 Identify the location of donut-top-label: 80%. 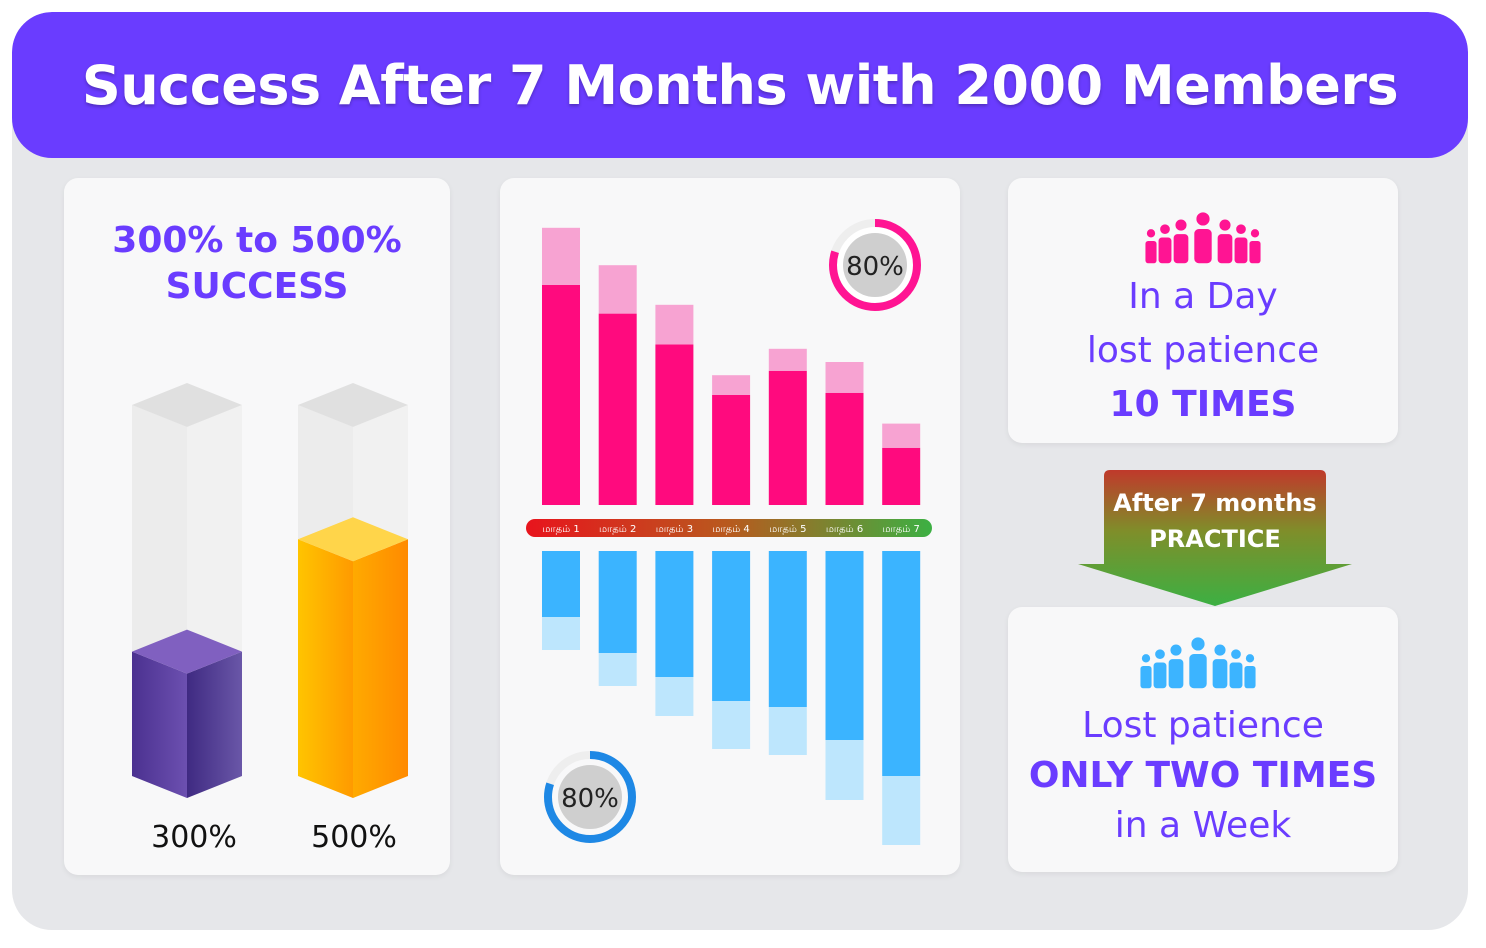
(875, 267).